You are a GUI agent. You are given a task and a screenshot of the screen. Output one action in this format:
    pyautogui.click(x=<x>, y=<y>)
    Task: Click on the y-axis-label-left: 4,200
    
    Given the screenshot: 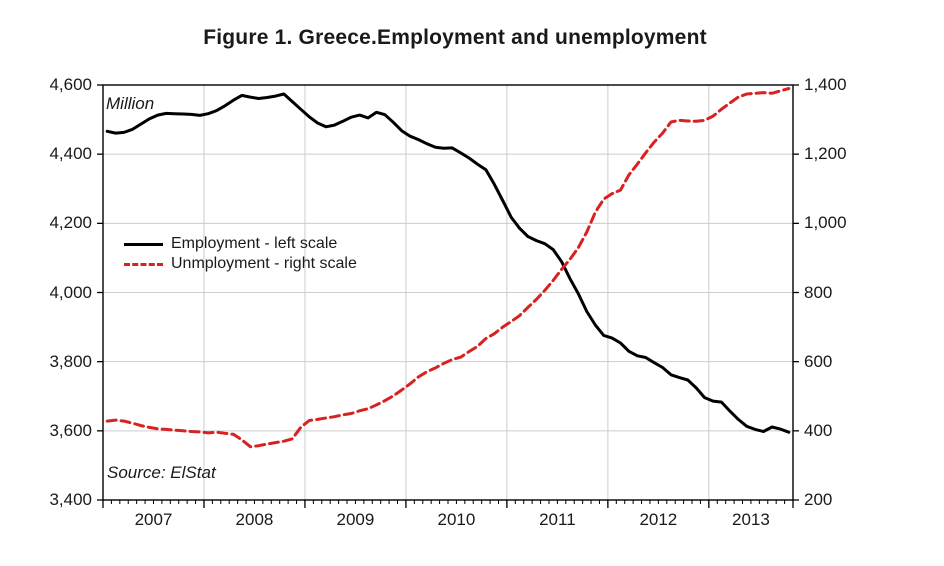 What is the action you would take?
    pyautogui.click(x=70, y=223)
    